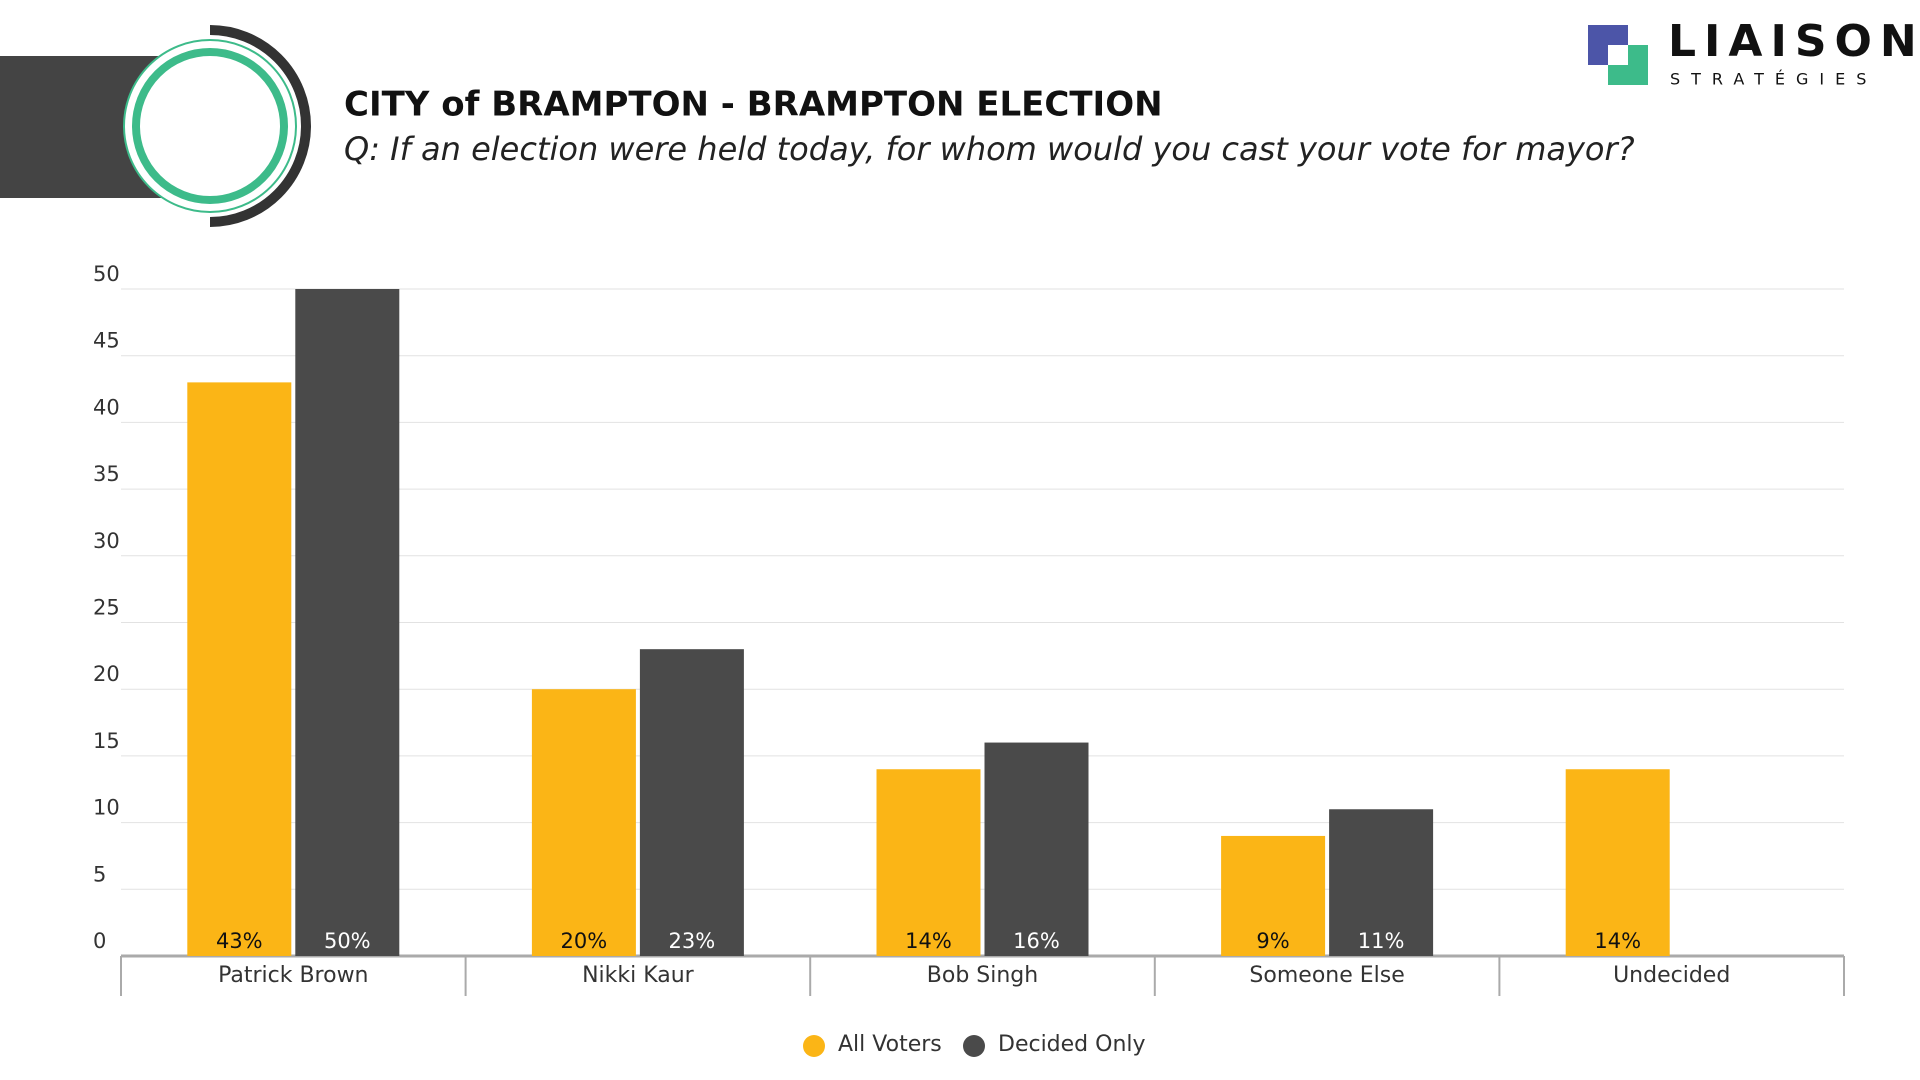 The image size is (1920, 1080). I want to click on logo-square, so click(1618, 55).